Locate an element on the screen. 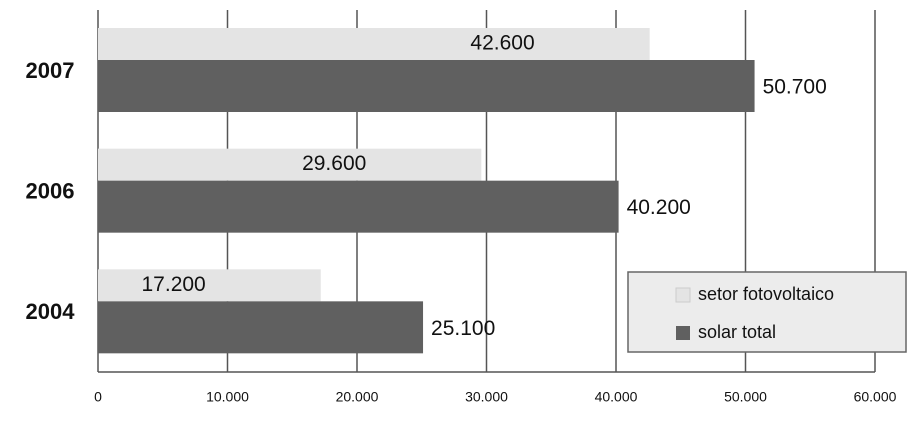 The height and width of the screenshot is (424, 922). y-tick-label: 2007 is located at coordinates (50, 70).